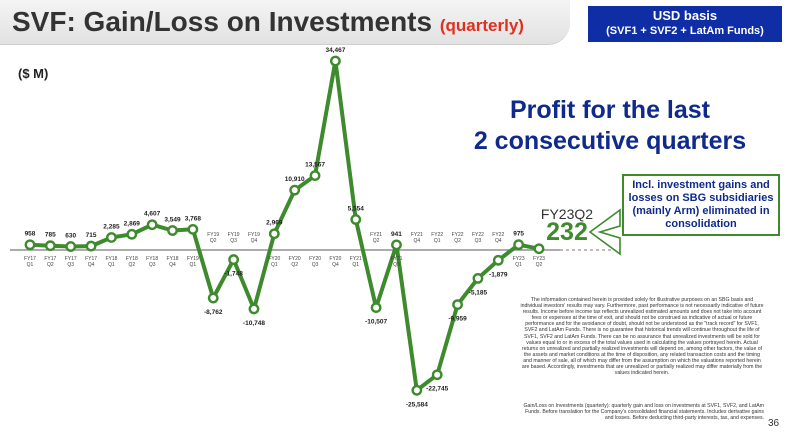  I want to click on data-label: -1,879, so click(498, 274).